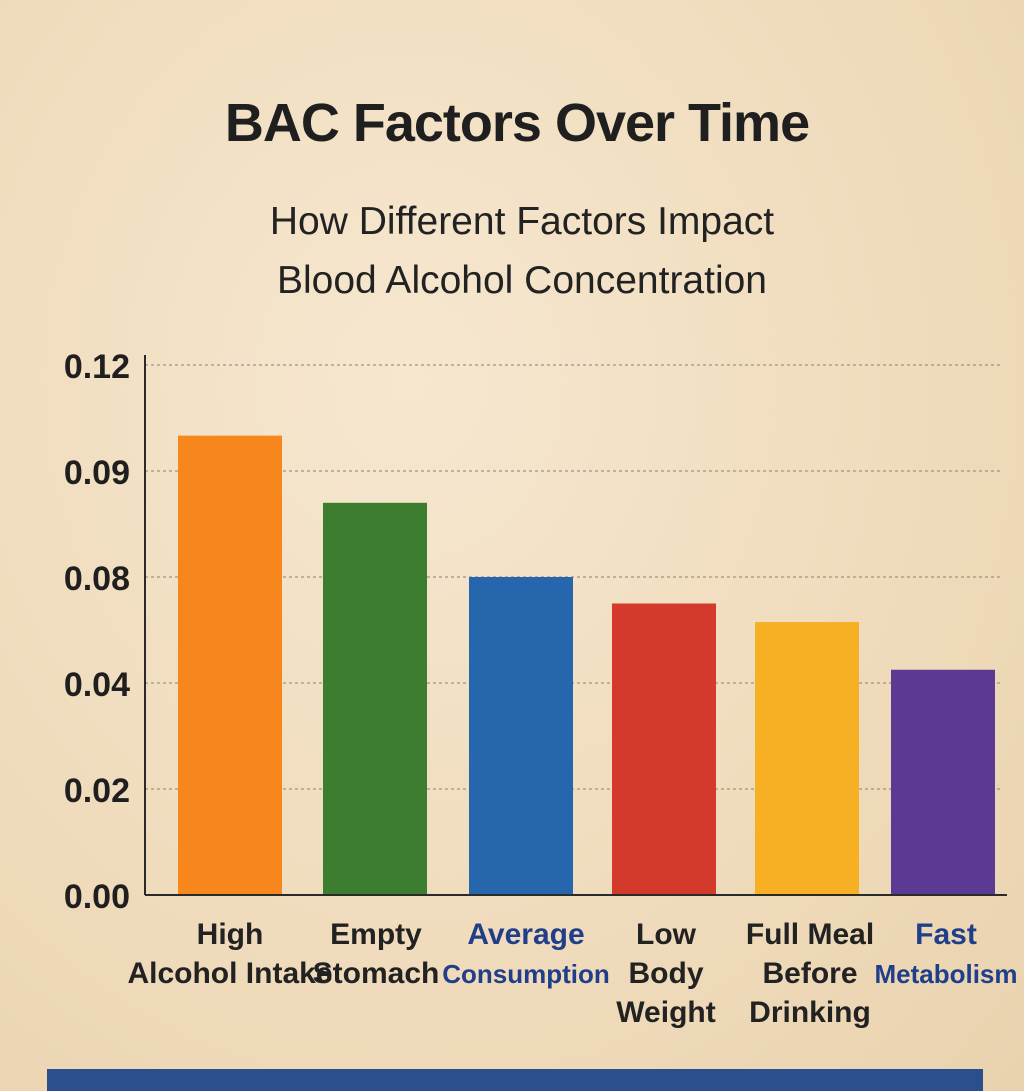 The width and height of the screenshot is (1024, 1091). What do you see at coordinates (945, 974) in the screenshot?
I see `x-tick-label: Metabolism` at bounding box center [945, 974].